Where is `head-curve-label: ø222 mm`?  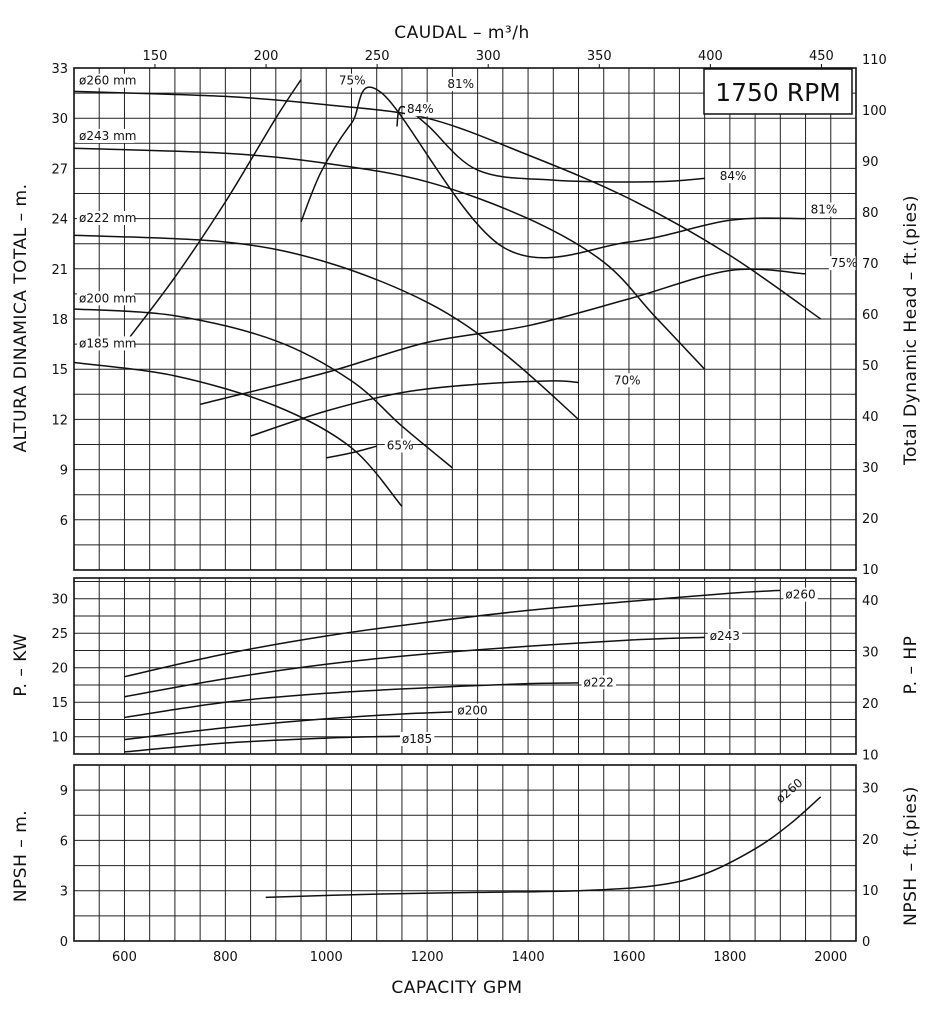
head-curve-label: ø222 mm is located at coordinates (107, 218).